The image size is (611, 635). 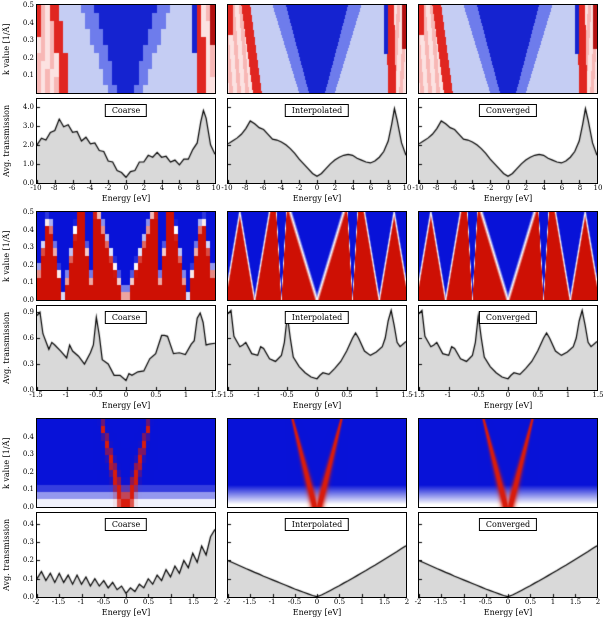 I want to click on panel-row1-converged: Converged -10 -8 -6 -4 -2 0 2 4 6 8 10 Energy [eV], so click(x=507, y=104).